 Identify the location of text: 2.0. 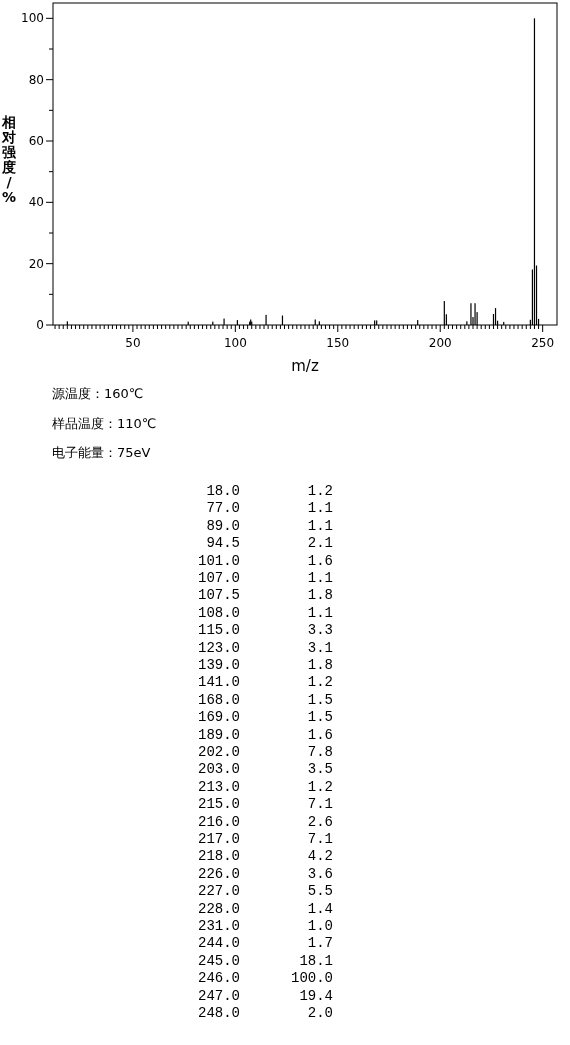
(320, 1013).